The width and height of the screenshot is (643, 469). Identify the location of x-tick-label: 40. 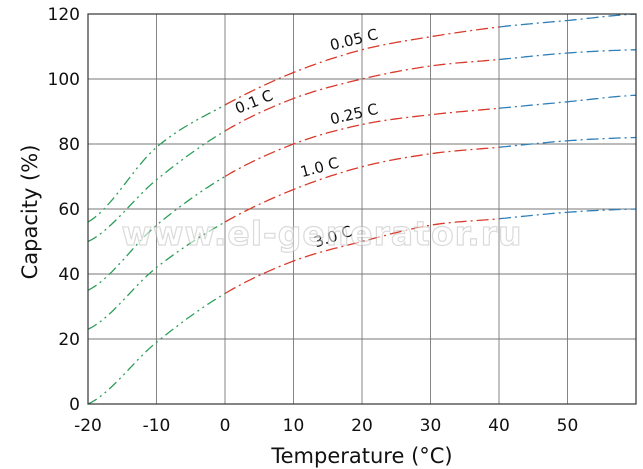
(499, 426).